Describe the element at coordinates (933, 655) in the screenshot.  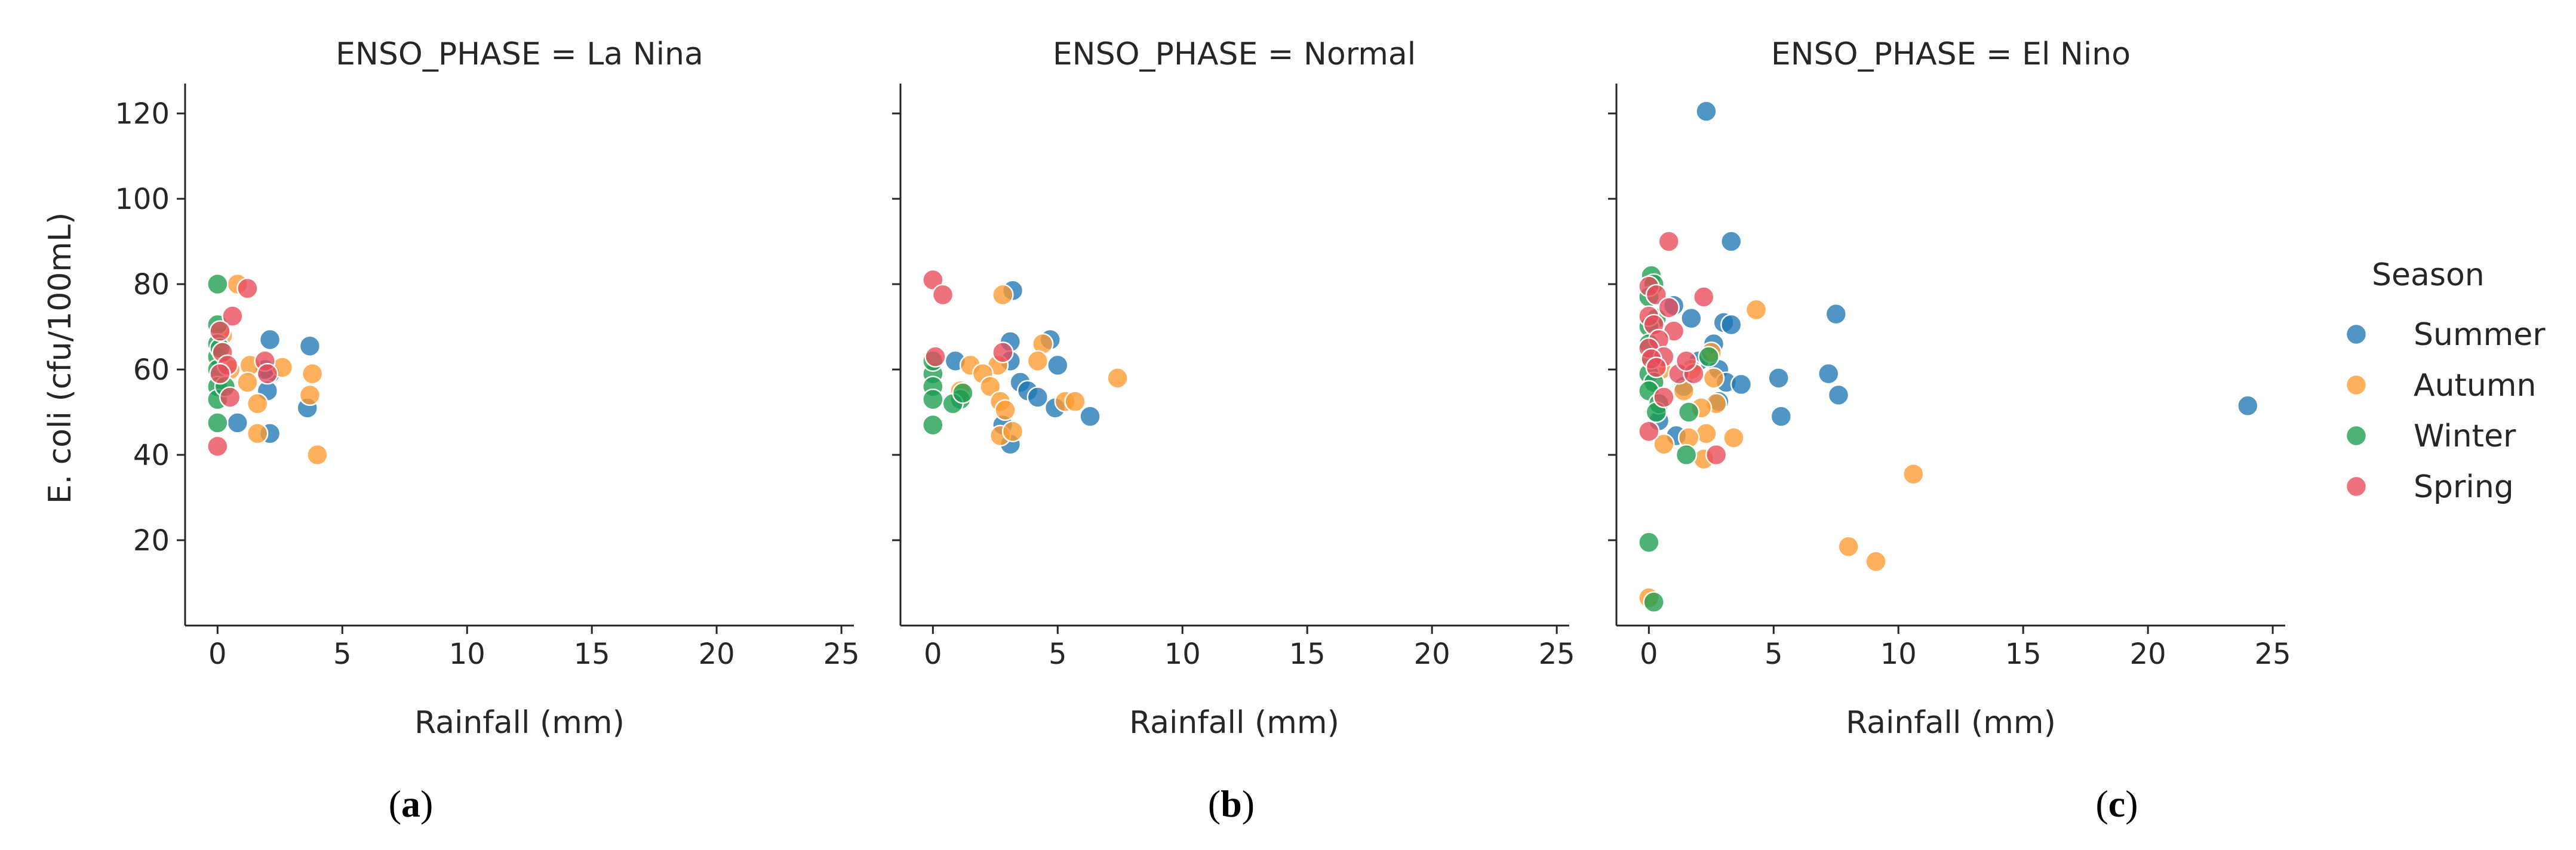
I see `x-tick-label-b: 0` at that location.